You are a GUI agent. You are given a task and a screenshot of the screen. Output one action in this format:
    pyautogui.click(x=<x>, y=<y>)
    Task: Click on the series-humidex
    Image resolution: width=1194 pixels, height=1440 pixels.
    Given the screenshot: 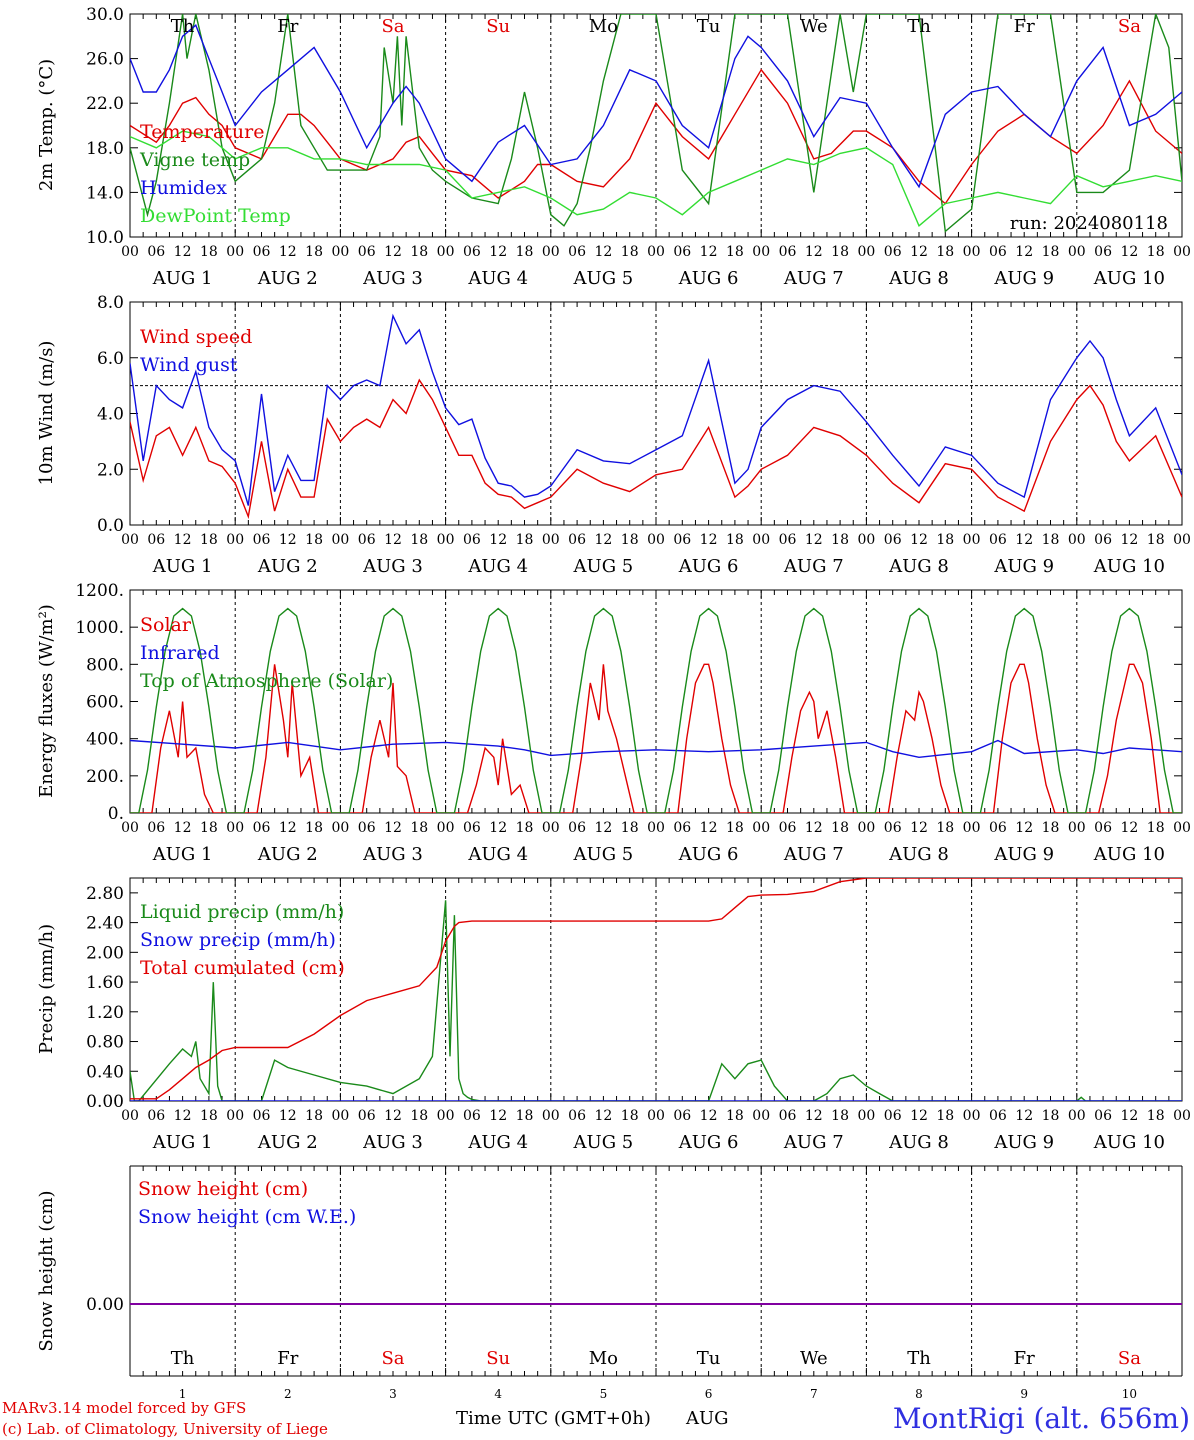 What is the action you would take?
    pyautogui.click(x=656, y=106)
    